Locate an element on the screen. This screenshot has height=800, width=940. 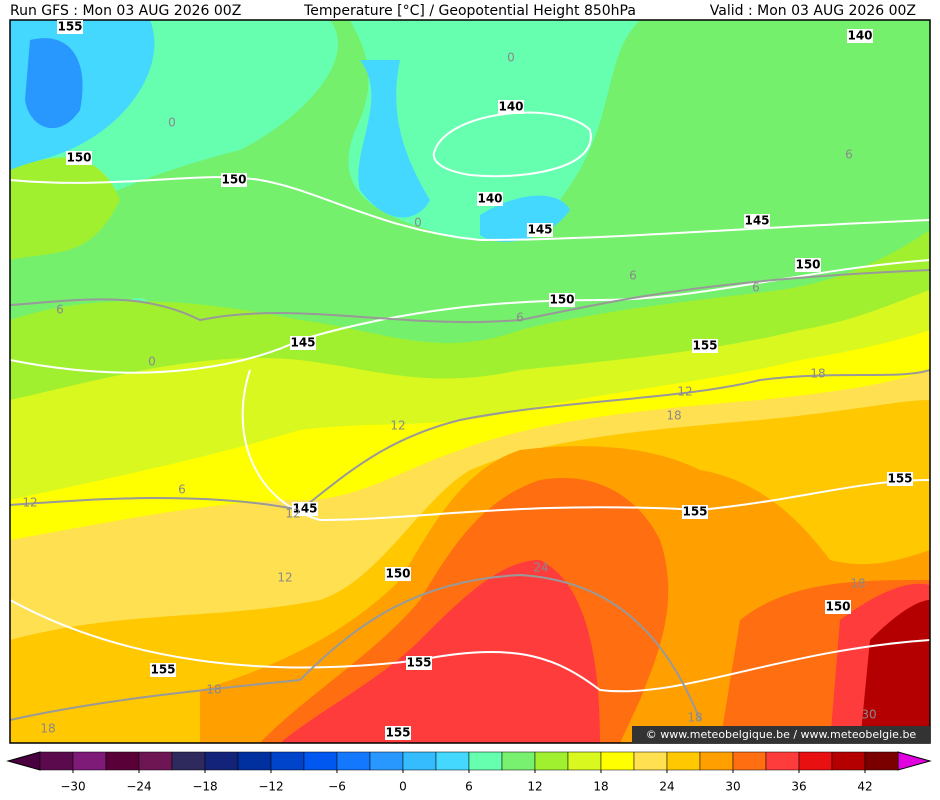
colorbar-tick-label: 12 is located at coordinates (534, 787).